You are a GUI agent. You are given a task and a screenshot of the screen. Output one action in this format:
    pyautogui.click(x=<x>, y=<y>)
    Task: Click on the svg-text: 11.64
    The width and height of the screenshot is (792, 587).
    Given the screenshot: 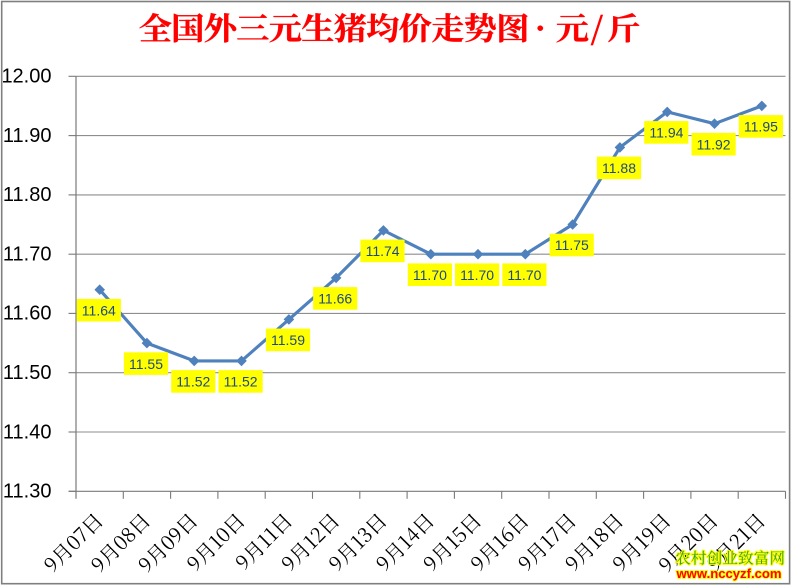 What is the action you would take?
    pyautogui.click(x=99, y=310)
    